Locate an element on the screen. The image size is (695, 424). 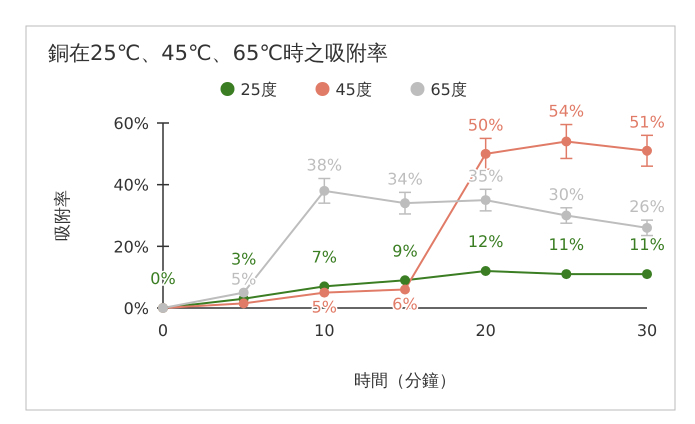
data-label: 26% is located at coordinates (647, 206).